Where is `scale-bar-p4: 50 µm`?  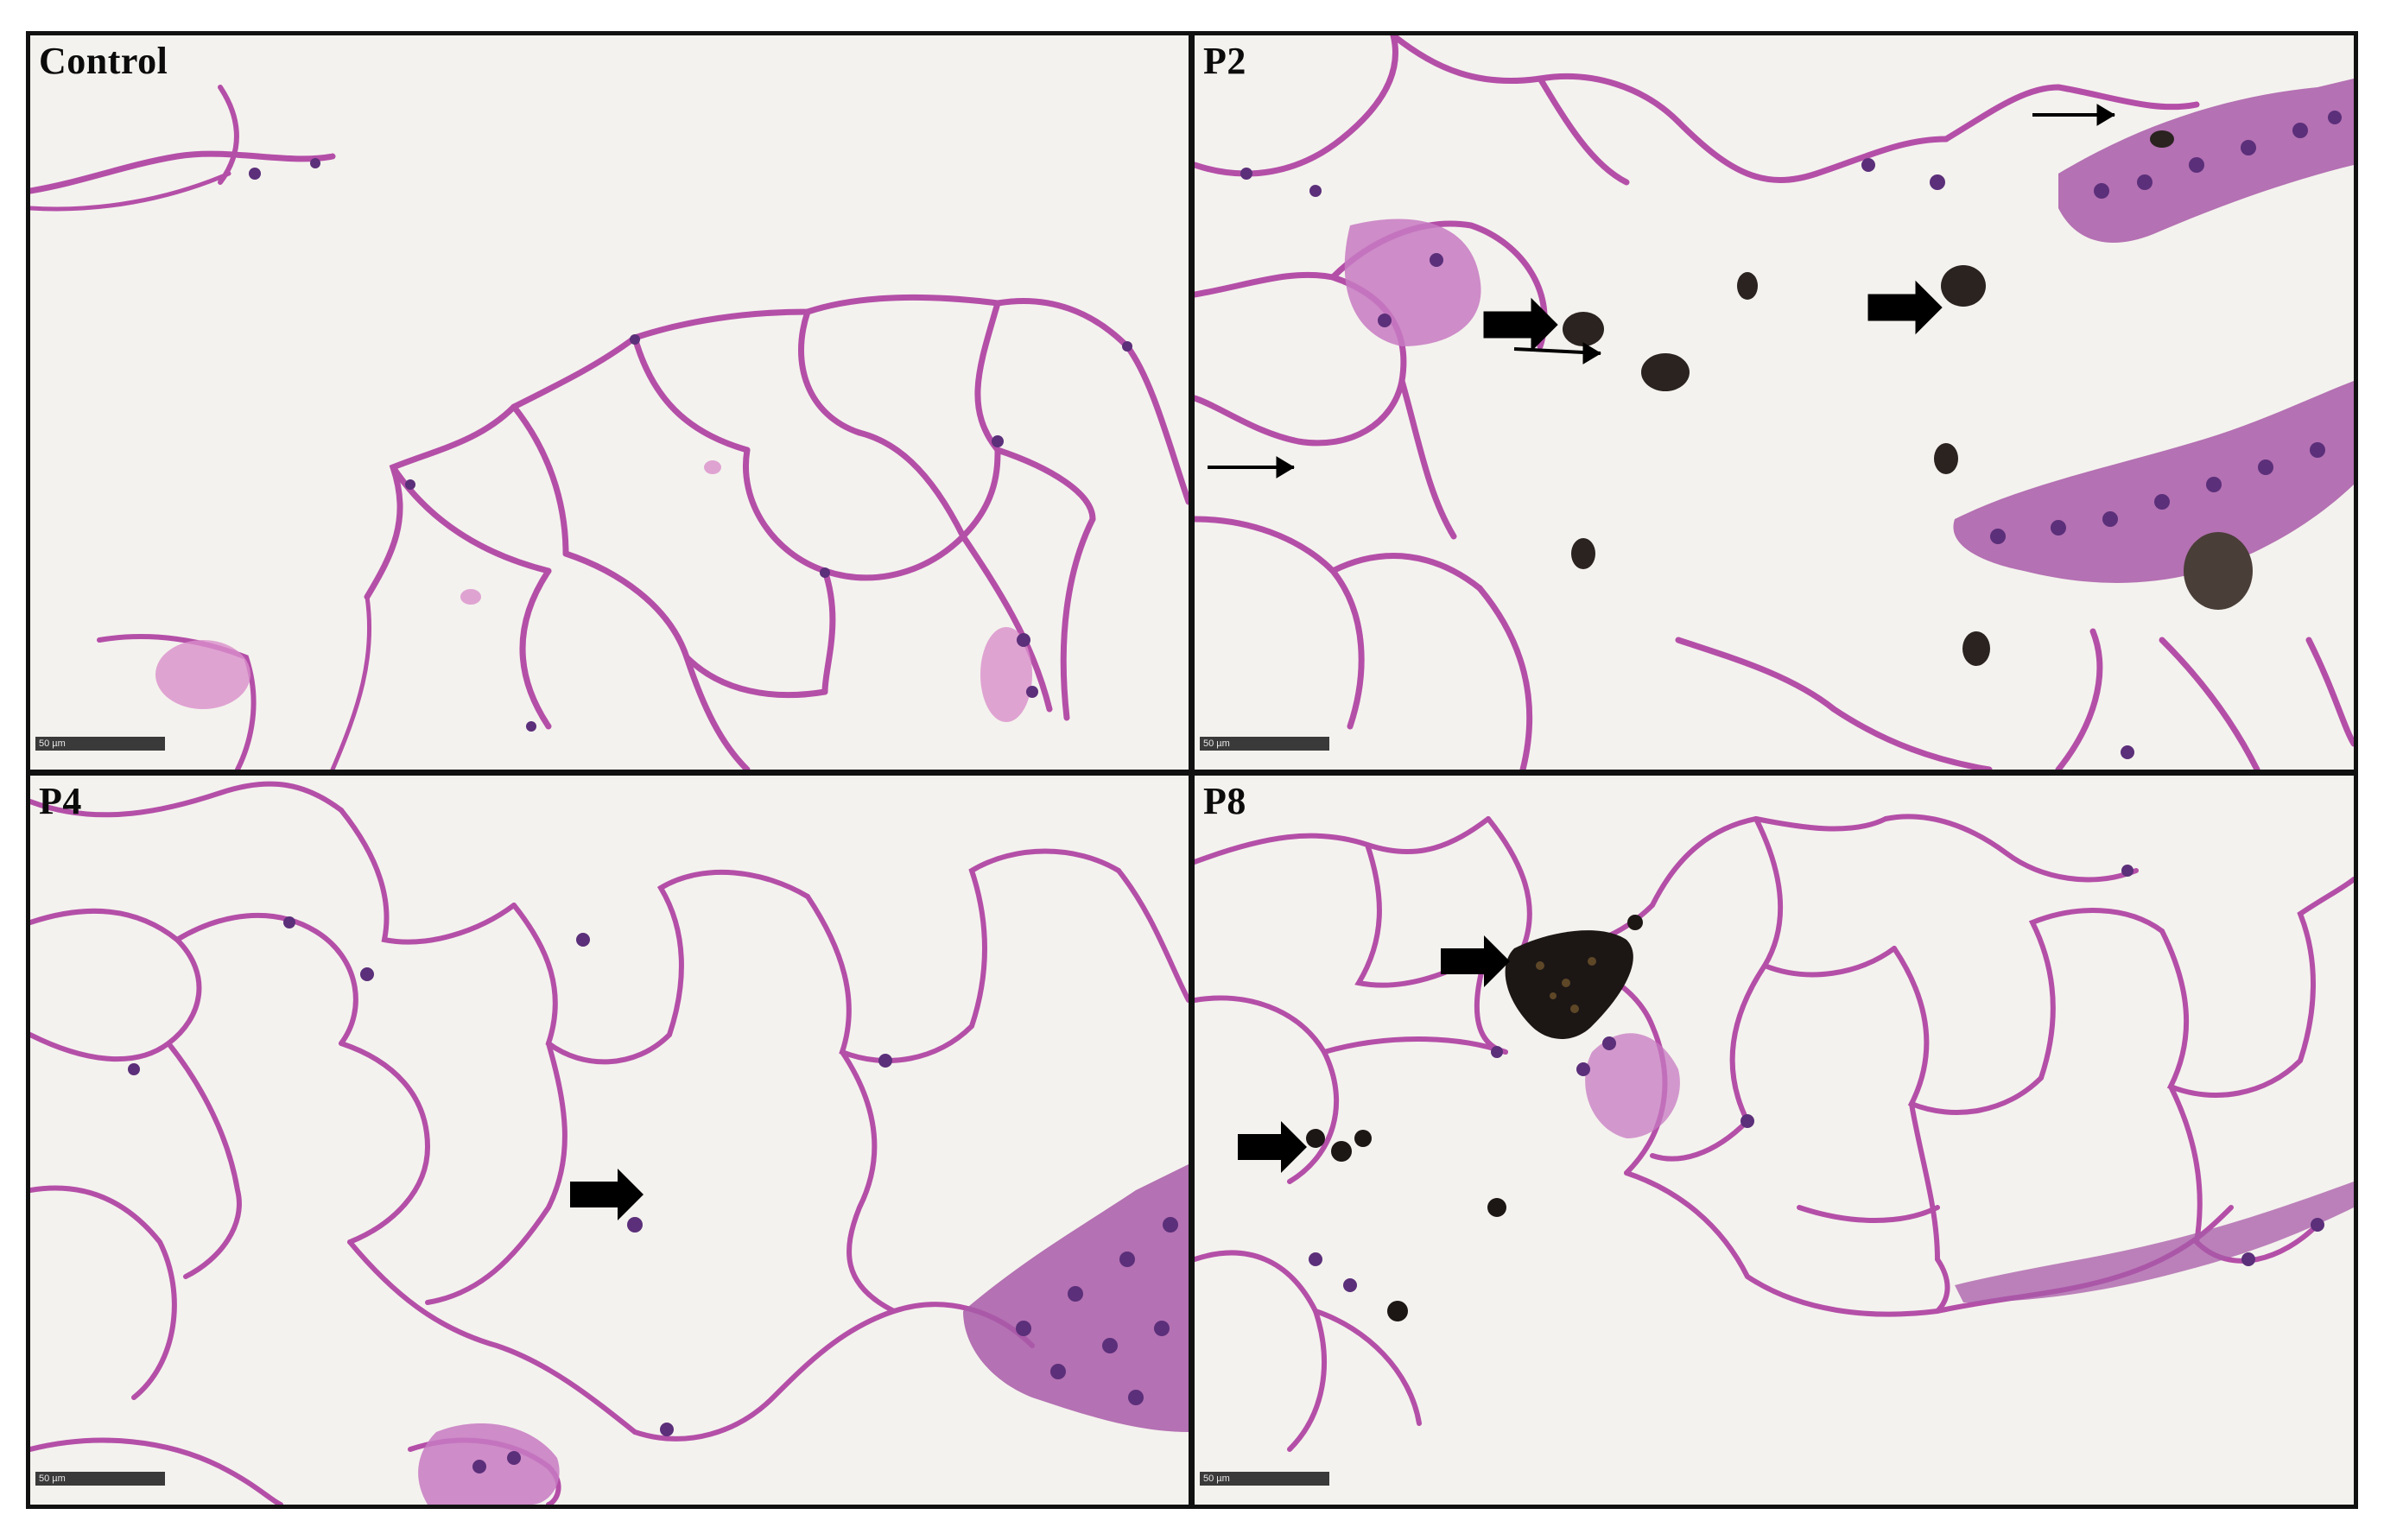
scale-bar-p4: 50 µm is located at coordinates (100, 1479).